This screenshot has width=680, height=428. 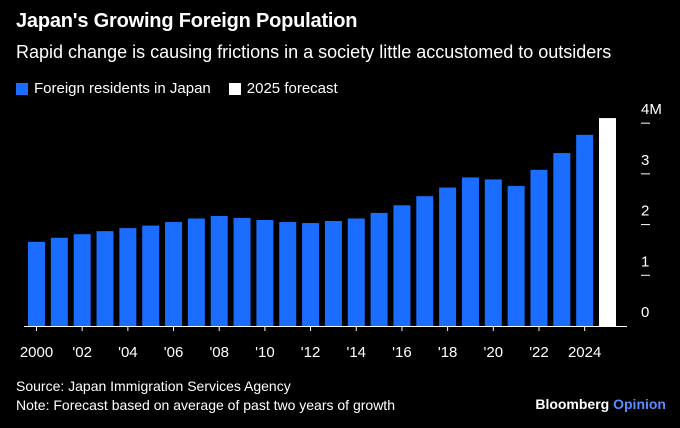 What do you see at coordinates (562, 239) in the screenshot?
I see `bar-2023` at bounding box center [562, 239].